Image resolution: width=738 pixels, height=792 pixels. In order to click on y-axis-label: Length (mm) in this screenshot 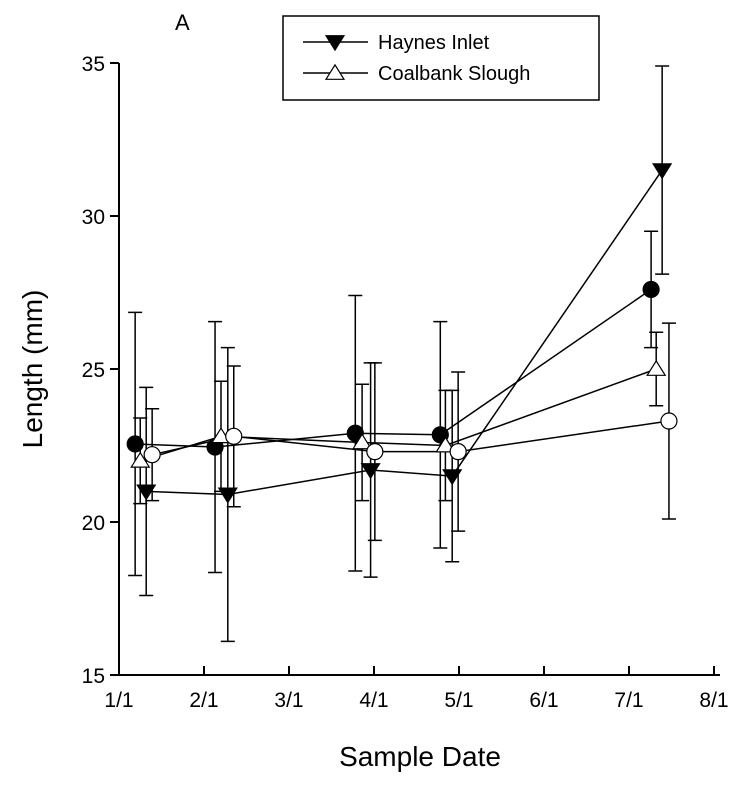, I will do `click(32, 369)`.